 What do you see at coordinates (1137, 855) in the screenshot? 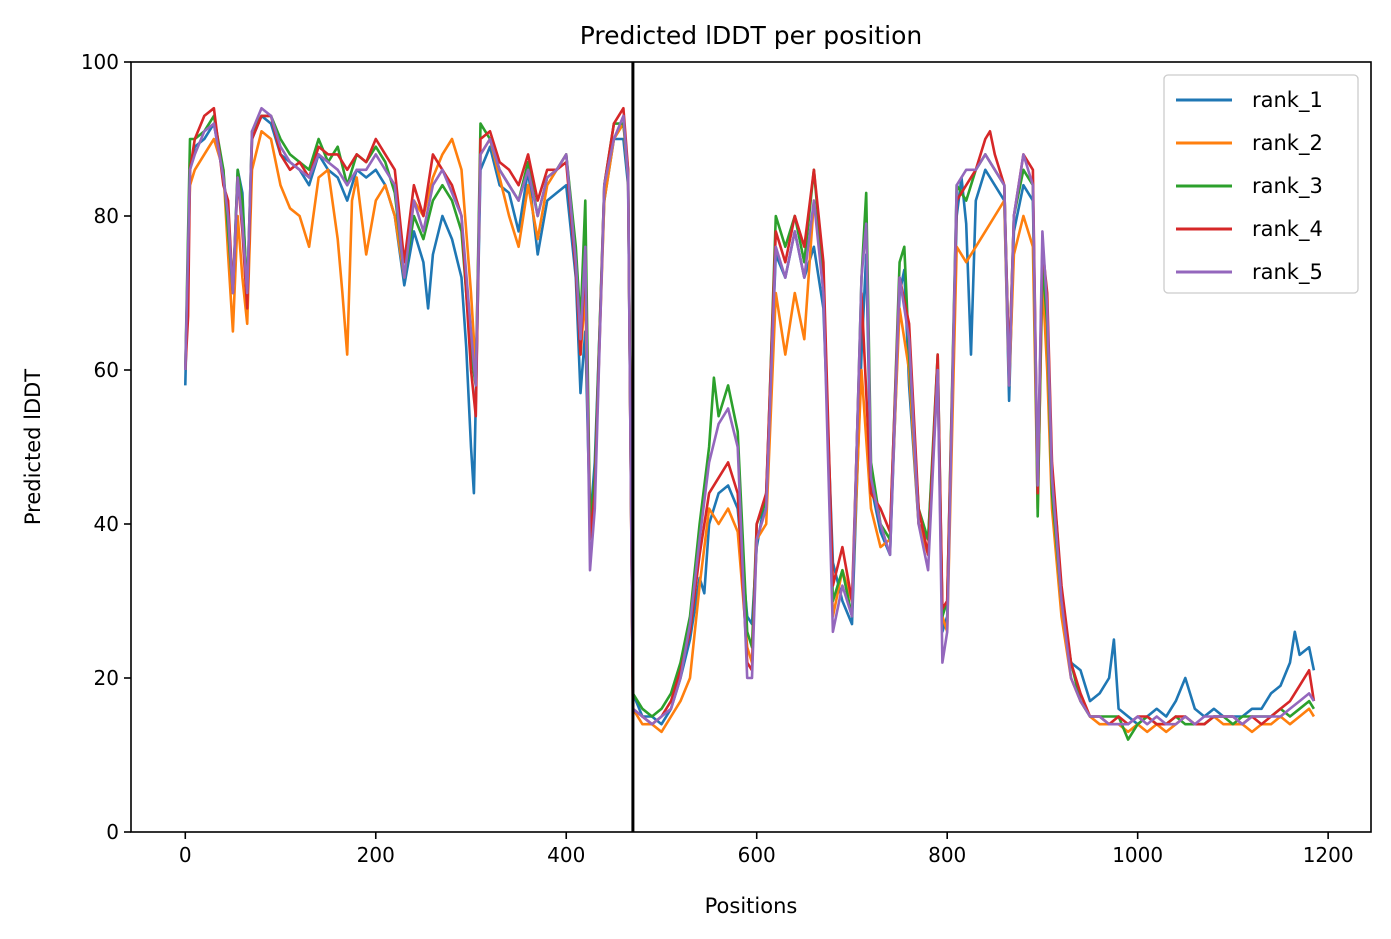
I see `x-tick-label: 1000` at bounding box center [1137, 855].